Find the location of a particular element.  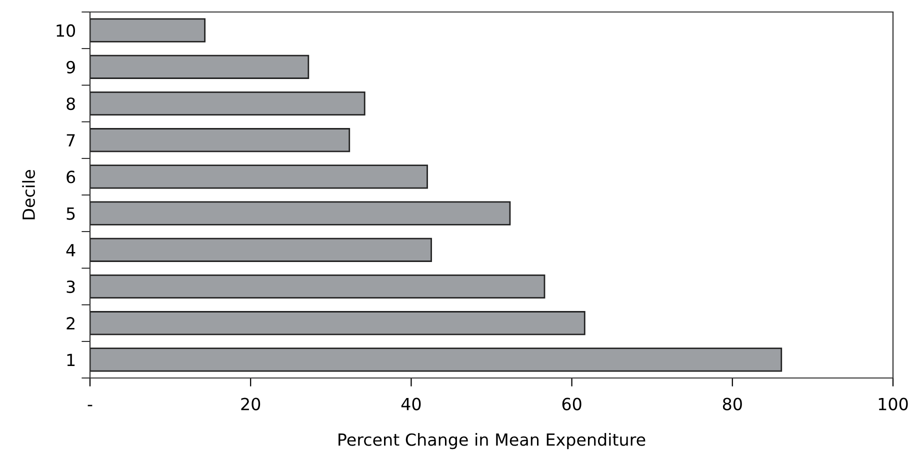

x-tick-label: 100 is located at coordinates (893, 404).